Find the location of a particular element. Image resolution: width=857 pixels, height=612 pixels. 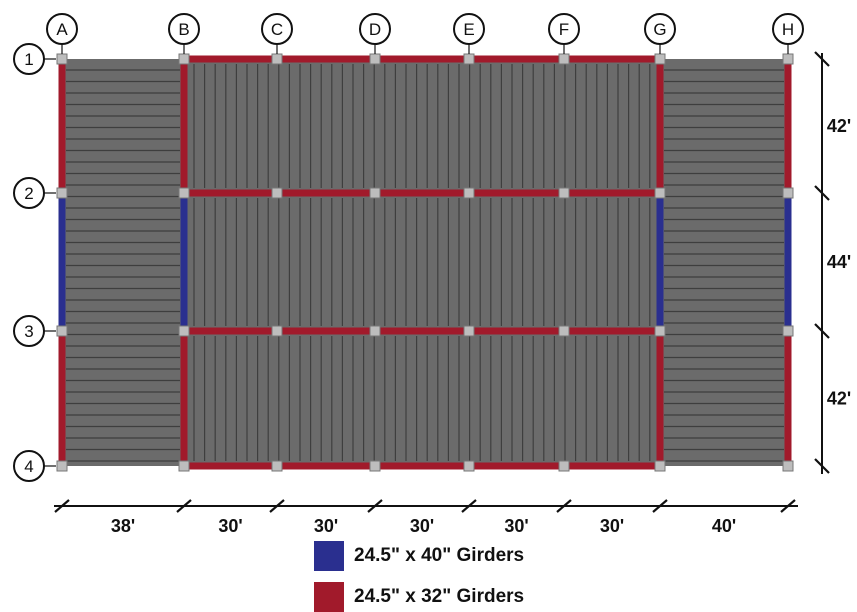

grid-label-column: E is located at coordinates (468, 29).